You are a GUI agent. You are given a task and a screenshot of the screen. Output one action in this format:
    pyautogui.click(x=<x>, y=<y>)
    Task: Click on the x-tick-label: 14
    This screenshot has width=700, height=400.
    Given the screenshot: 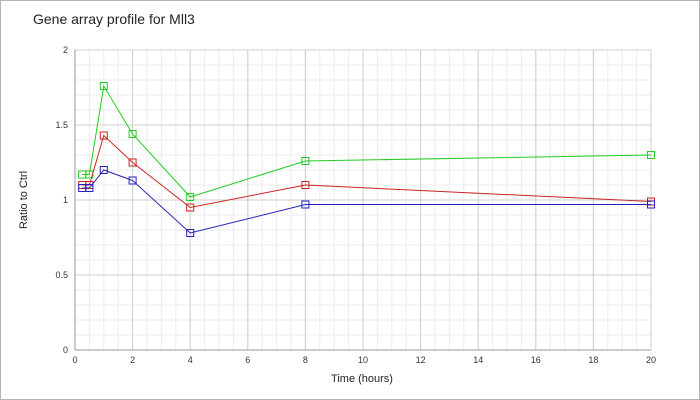 What is the action you would take?
    pyautogui.click(x=478, y=360)
    